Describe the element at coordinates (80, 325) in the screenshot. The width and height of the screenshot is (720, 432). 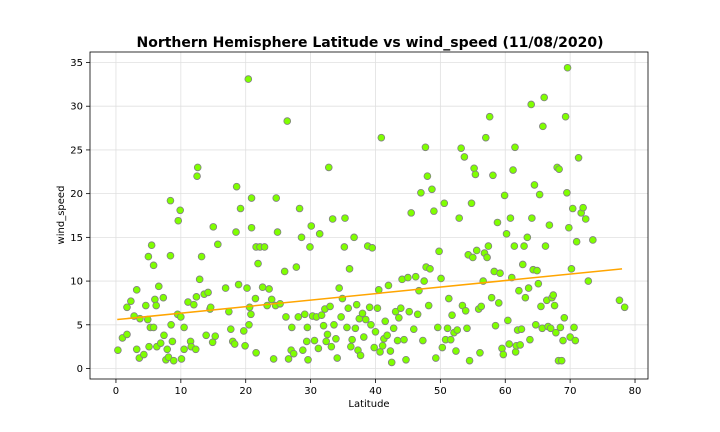
I see `y-tick-label: 5` at that location.